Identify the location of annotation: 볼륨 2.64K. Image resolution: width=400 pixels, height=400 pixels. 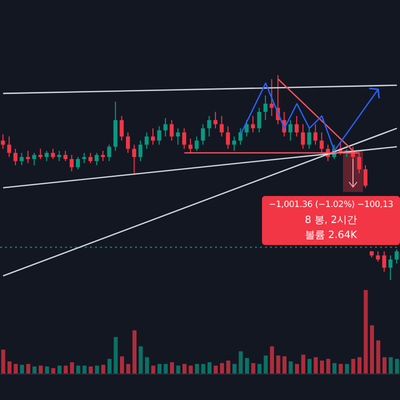
(331, 236).